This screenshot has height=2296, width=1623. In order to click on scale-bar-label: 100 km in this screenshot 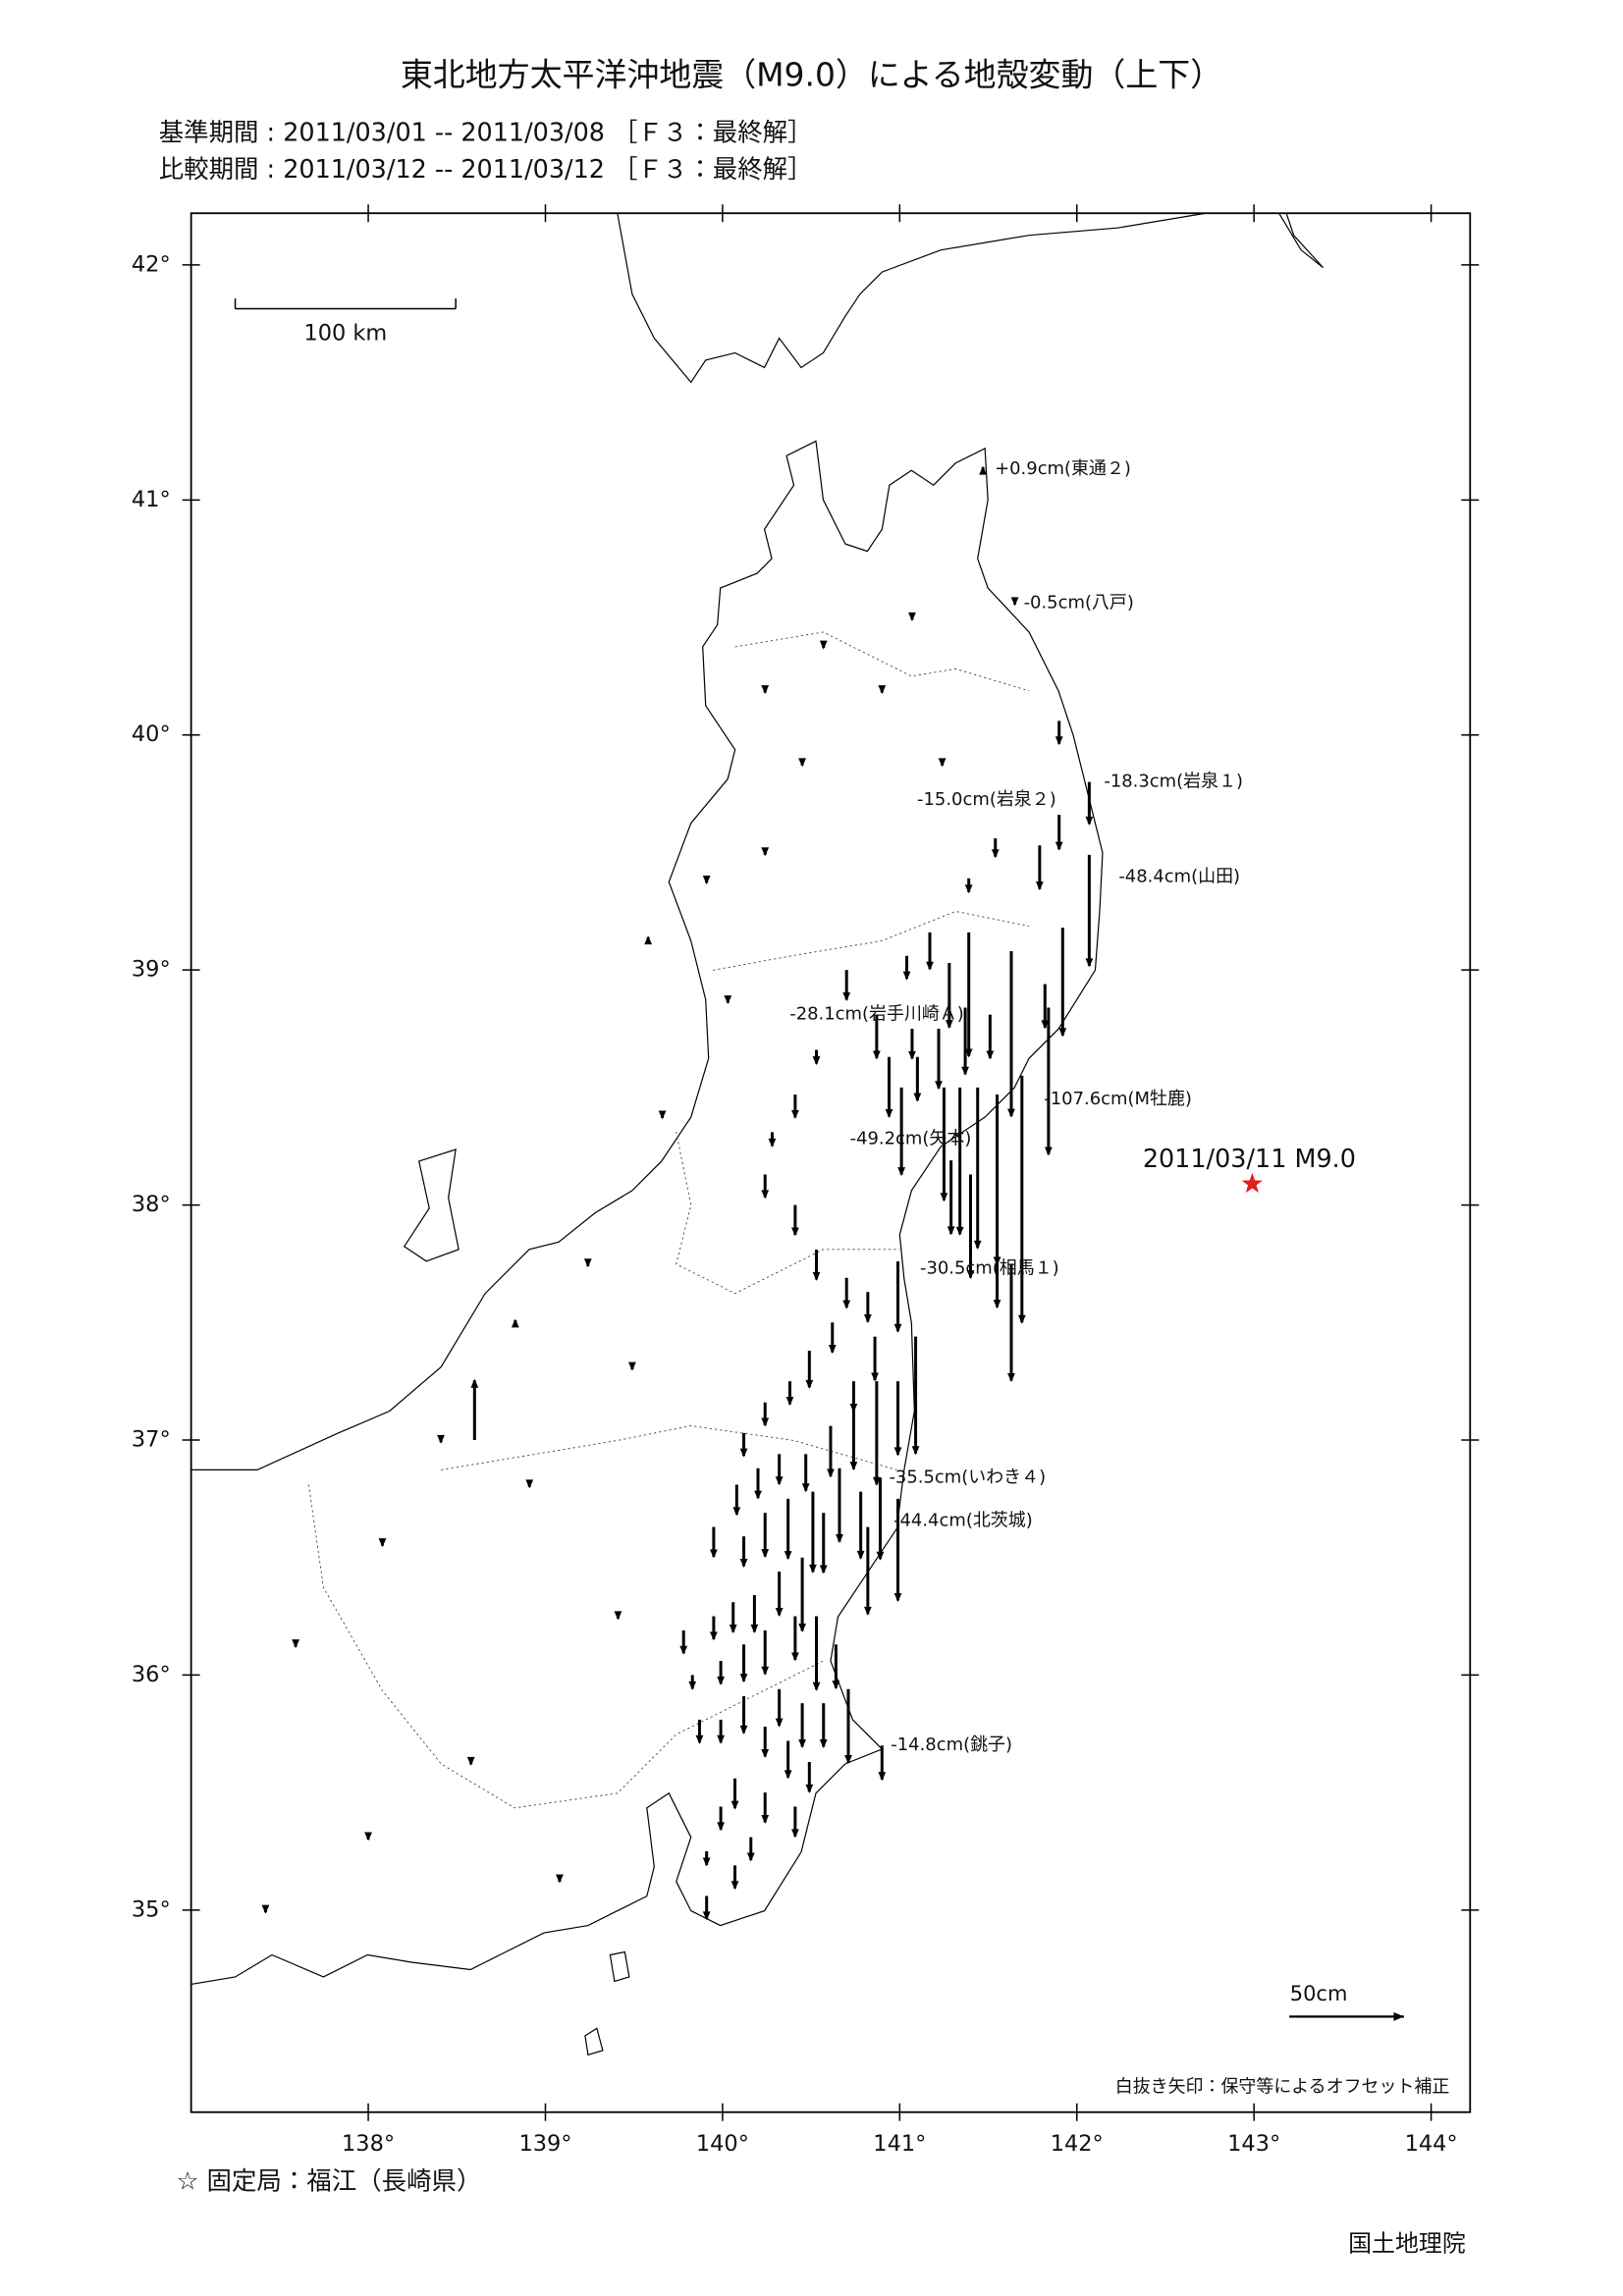, I will do `click(345, 334)`.